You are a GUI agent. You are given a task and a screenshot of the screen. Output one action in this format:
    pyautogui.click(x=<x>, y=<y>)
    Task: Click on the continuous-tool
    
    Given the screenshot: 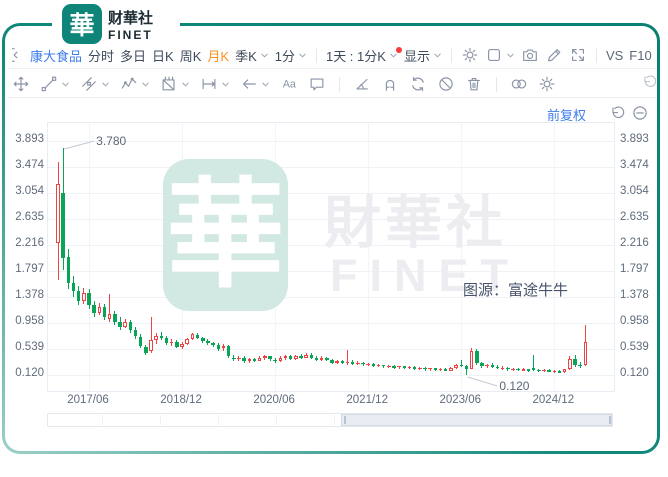 What is the action you would take?
    pyautogui.click(x=418, y=84)
    